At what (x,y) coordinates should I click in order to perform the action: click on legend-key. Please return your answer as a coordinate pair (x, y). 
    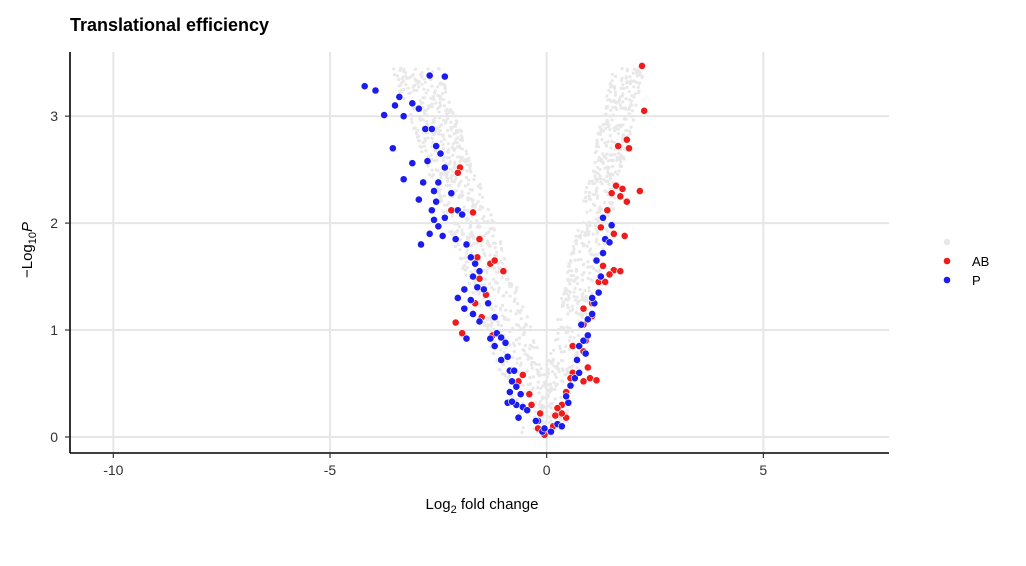
    Looking at the image, I should click on (947, 261).